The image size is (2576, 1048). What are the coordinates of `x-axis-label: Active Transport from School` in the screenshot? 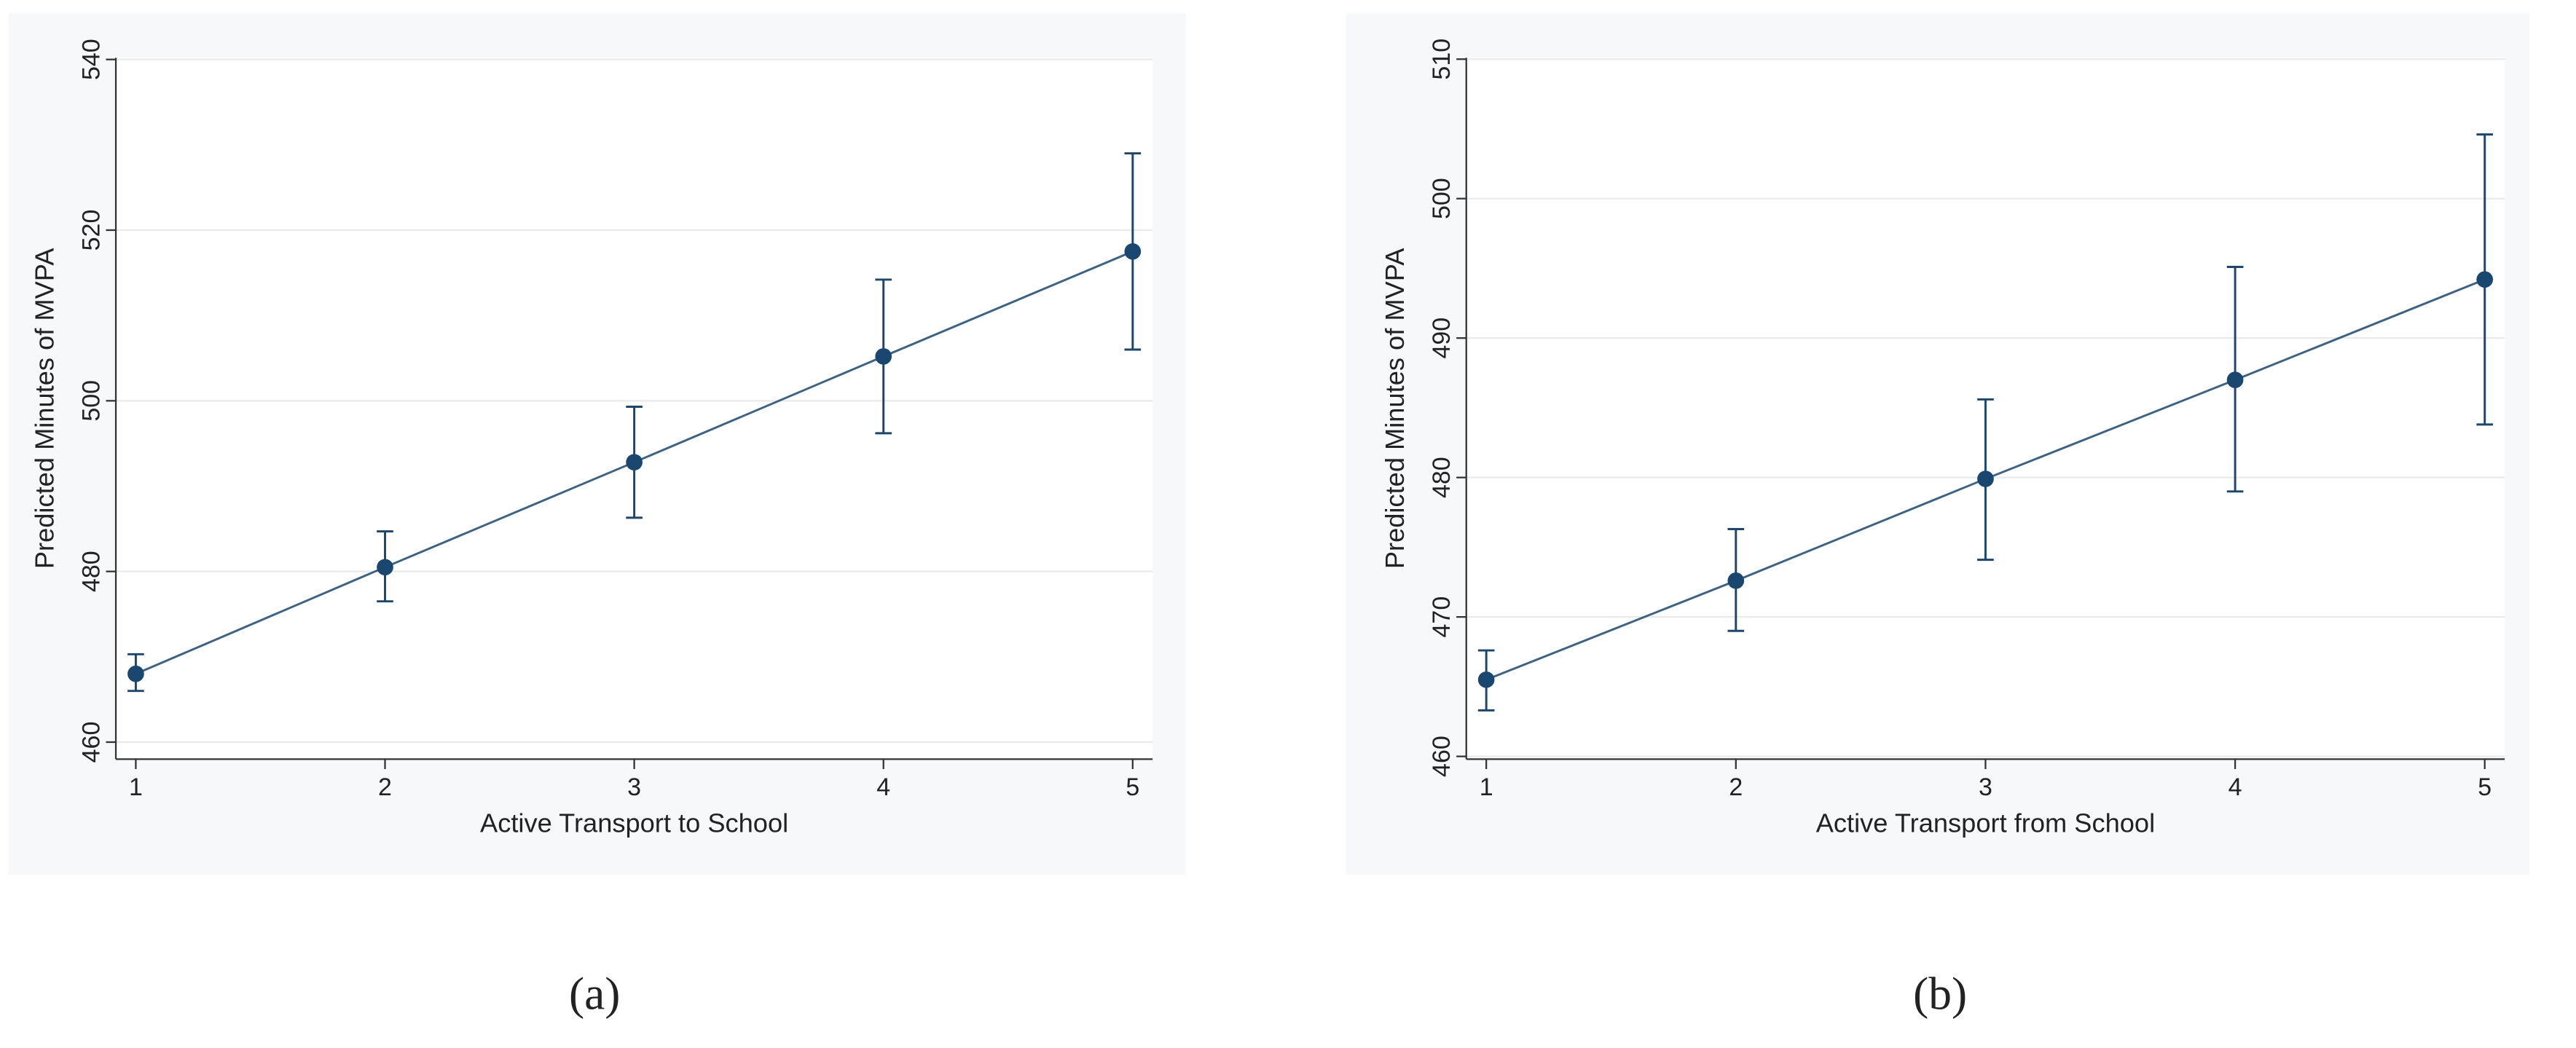 It's located at (1985, 823).